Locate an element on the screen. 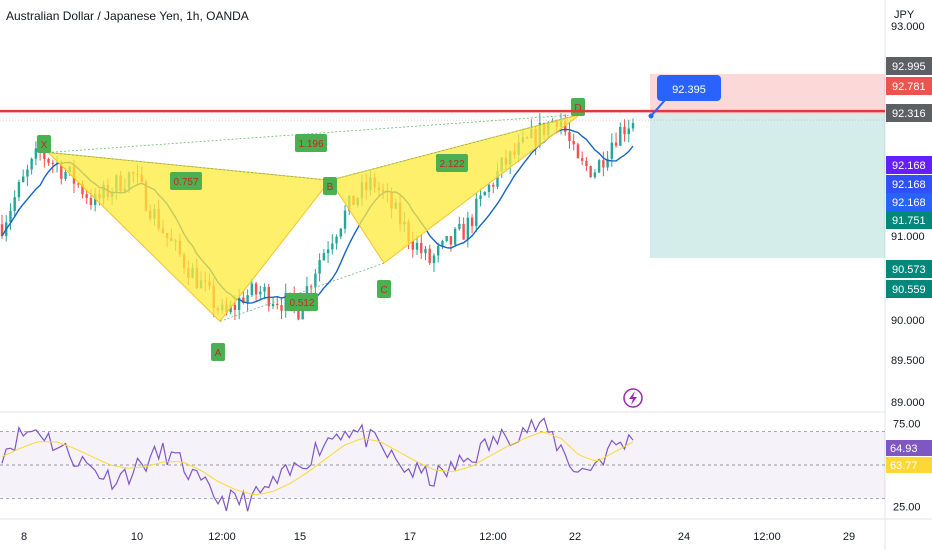  price-tag: 91.751 is located at coordinates (909, 221).